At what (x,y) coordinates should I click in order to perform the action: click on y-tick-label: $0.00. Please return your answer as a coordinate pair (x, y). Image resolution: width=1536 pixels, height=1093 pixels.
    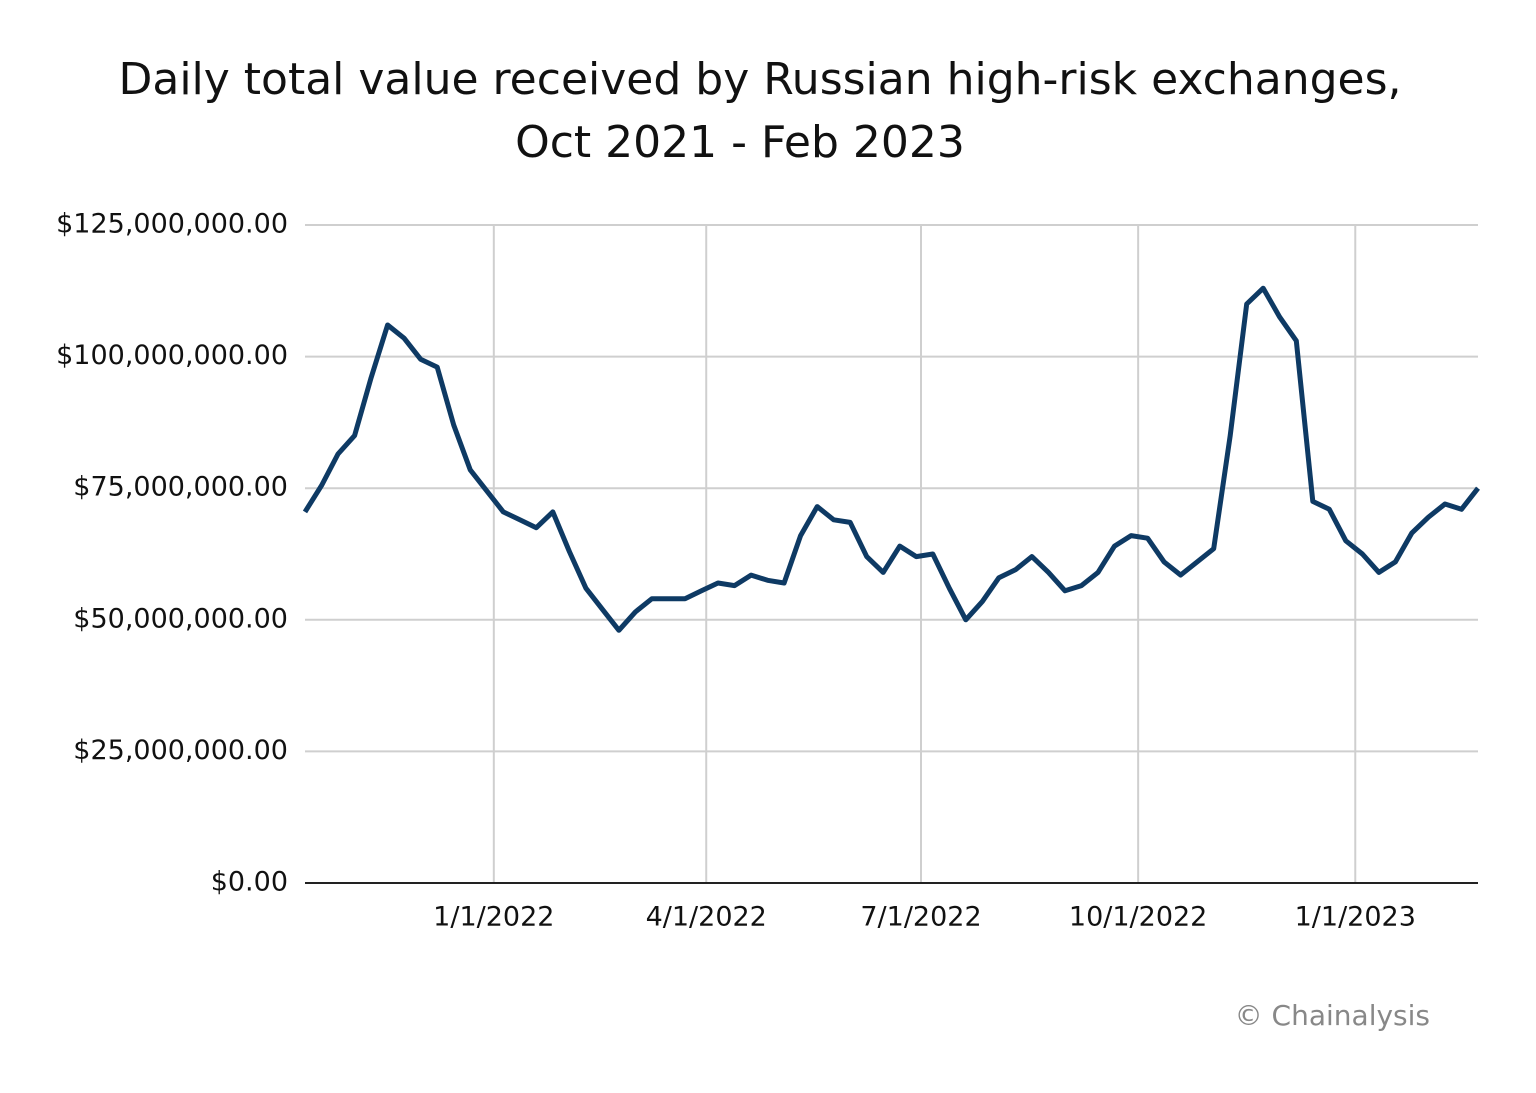
    Looking at the image, I should click on (249, 882).